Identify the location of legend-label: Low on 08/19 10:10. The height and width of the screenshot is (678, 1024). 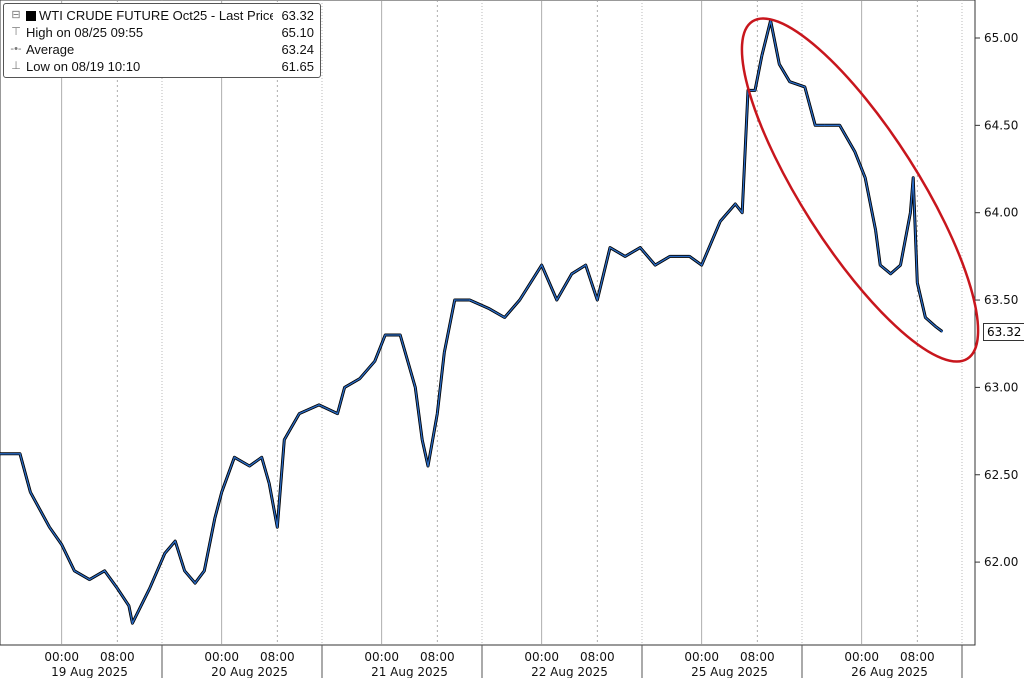
(83, 66).